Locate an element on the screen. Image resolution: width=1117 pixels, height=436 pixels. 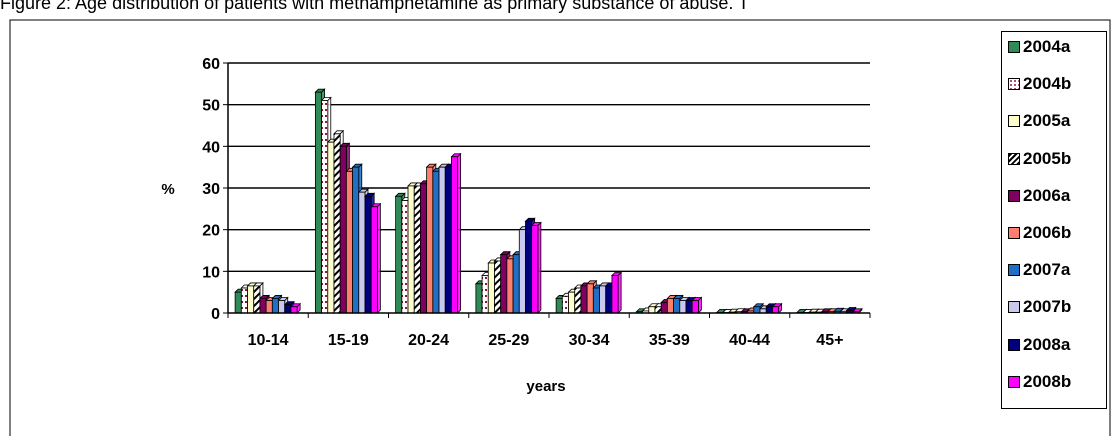
legend-label: 2005b is located at coordinates (1047, 158).